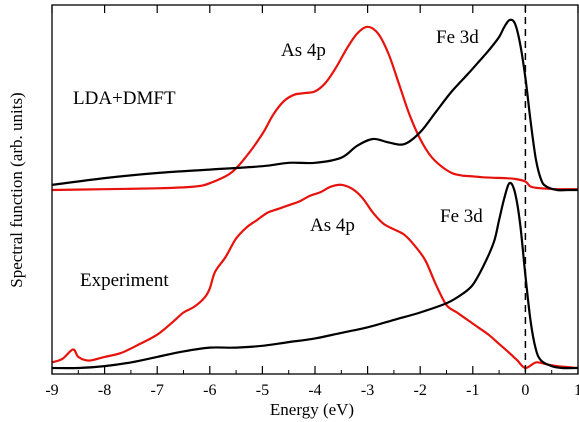  Describe the element at coordinates (332, 225) in the screenshot. I see `bottom-as4p-label: As 4p` at that location.